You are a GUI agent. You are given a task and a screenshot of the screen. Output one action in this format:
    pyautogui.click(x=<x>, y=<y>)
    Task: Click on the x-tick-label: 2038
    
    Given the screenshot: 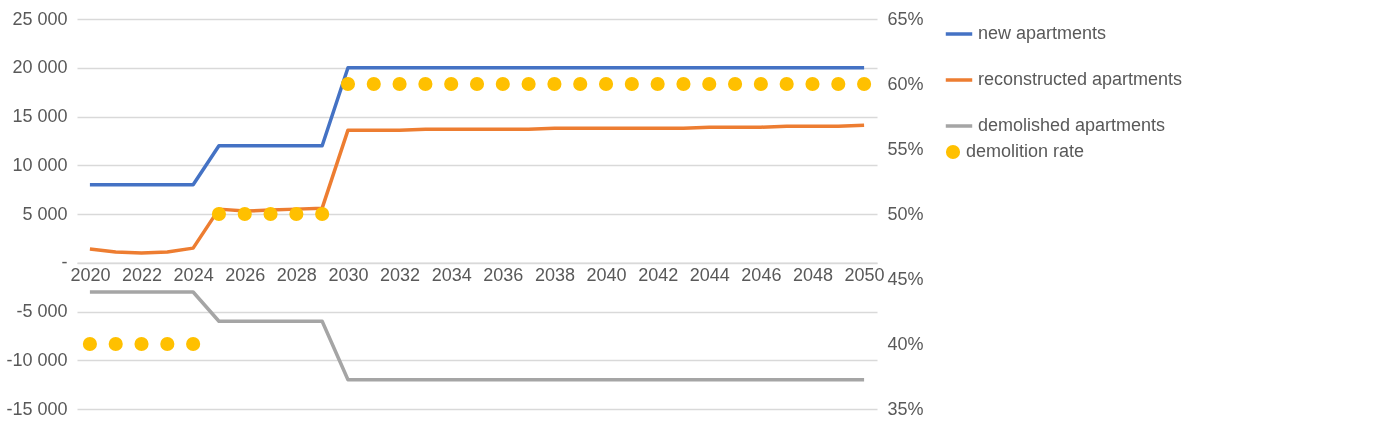 What is the action you would take?
    pyautogui.click(x=554, y=275)
    